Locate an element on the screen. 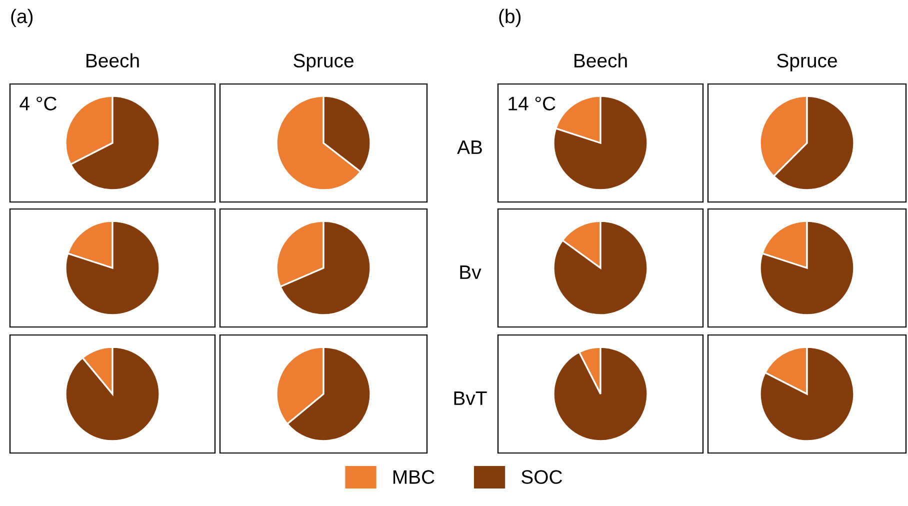 This screenshot has width=908, height=506. legend-label: MBC is located at coordinates (413, 477).